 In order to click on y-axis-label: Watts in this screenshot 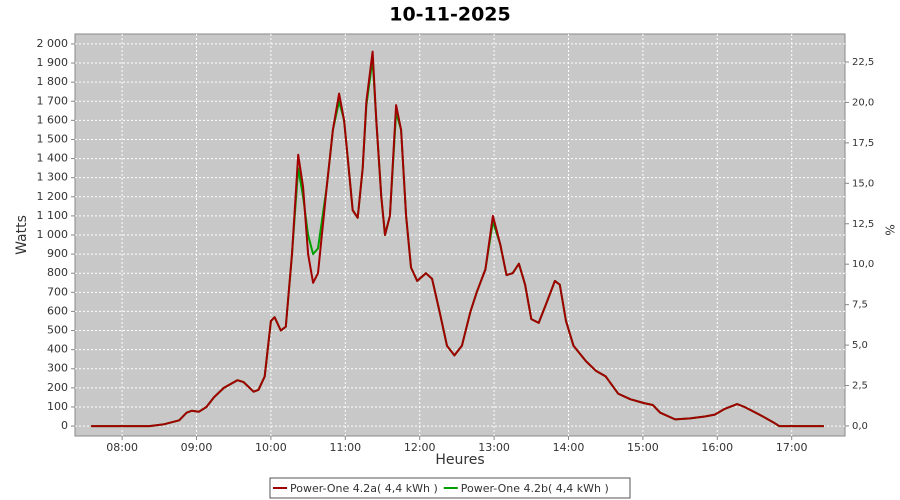, I will do `click(22, 235)`.